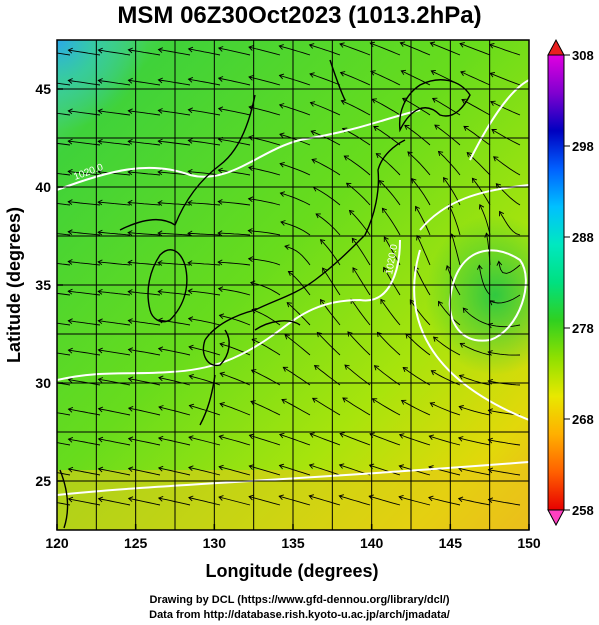 This screenshot has height=625, width=599. I want to click on x-tick-label: 125, so click(136, 543).